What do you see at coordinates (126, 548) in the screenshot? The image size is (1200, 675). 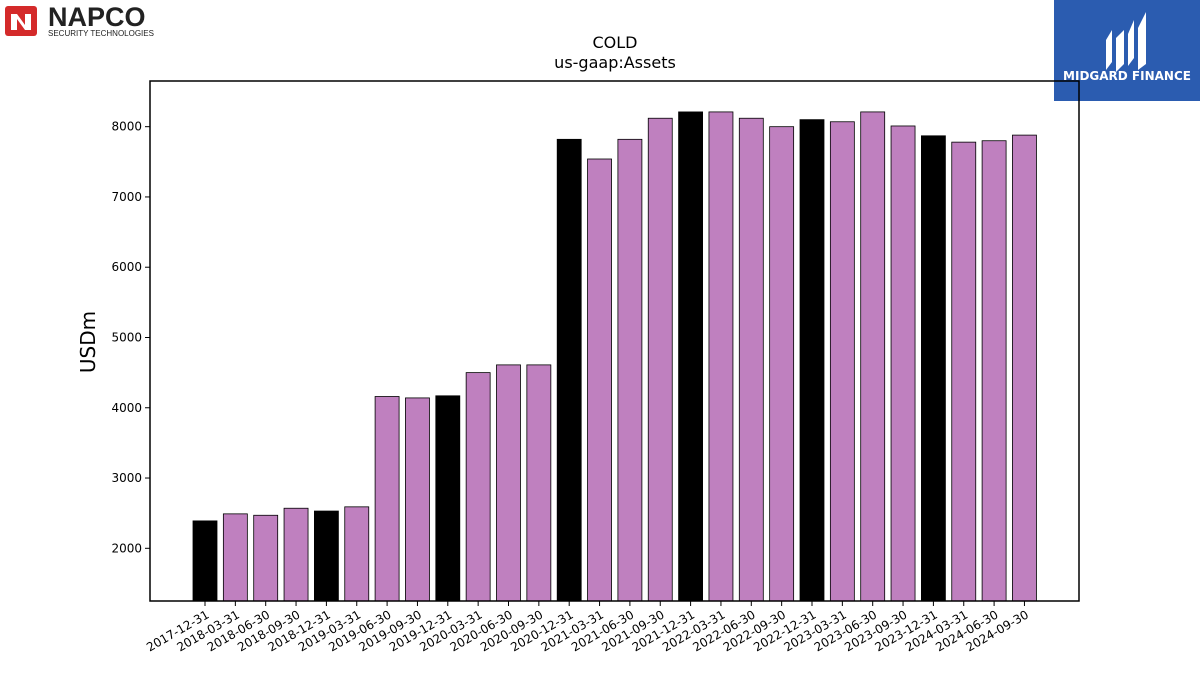 I see `y-tick-label: 2000` at bounding box center [126, 548].